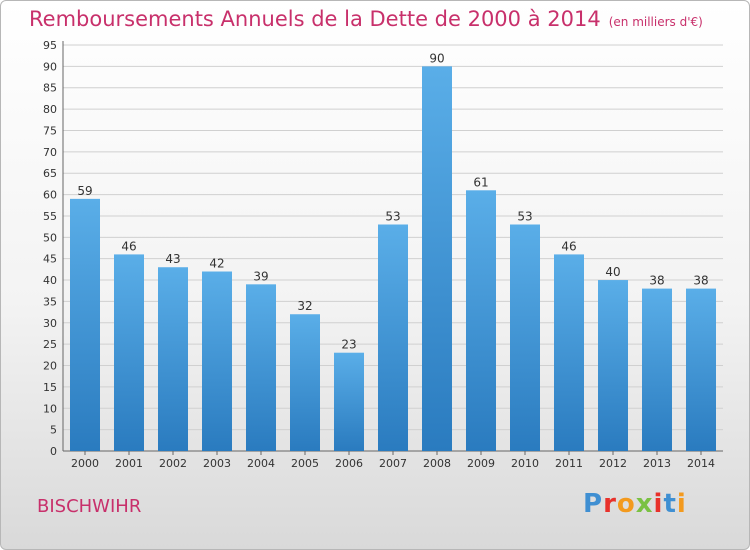  Describe the element at coordinates (260, 276) in the screenshot. I see `bar-value-label: 39` at that location.